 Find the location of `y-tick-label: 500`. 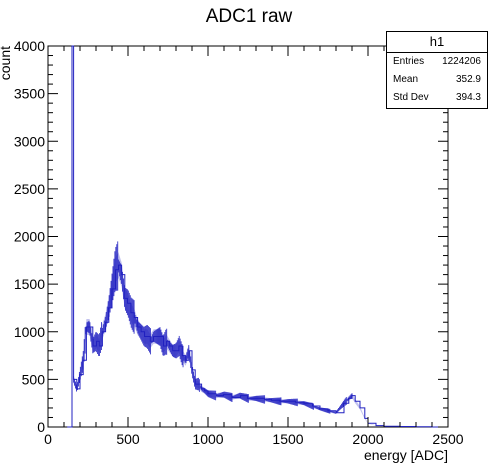

y-tick-label: 500 is located at coordinates (34, 379).